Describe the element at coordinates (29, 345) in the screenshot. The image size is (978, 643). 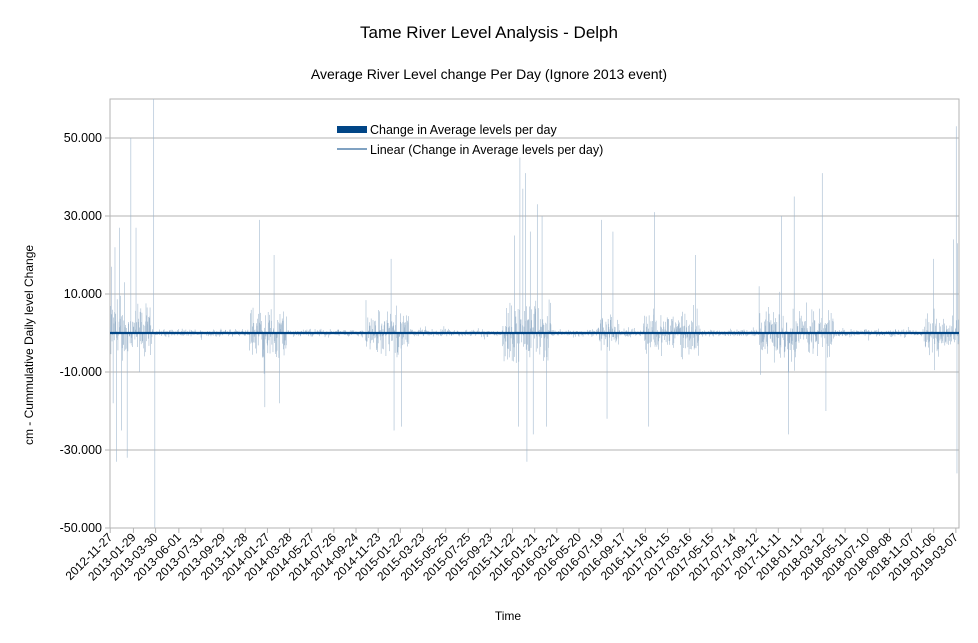
I see `y-axis-title: cm - Cummulative Daily level Change` at that location.